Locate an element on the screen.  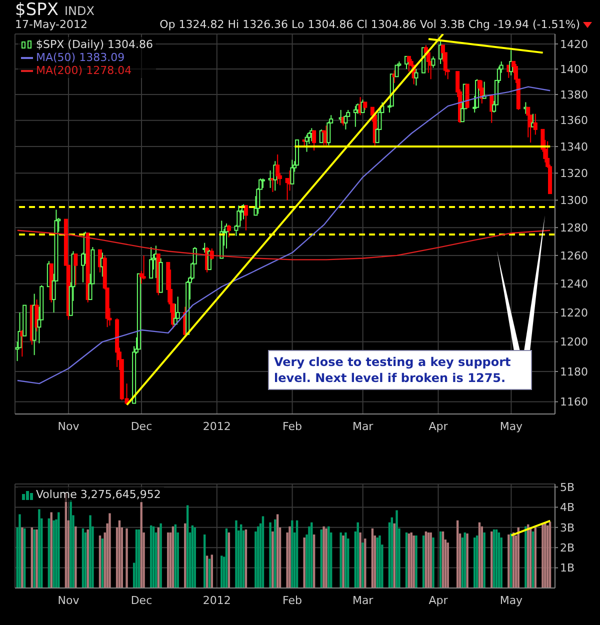
legend-label: $SPX (Daily) 1304.86 is located at coordinates (95, 44).